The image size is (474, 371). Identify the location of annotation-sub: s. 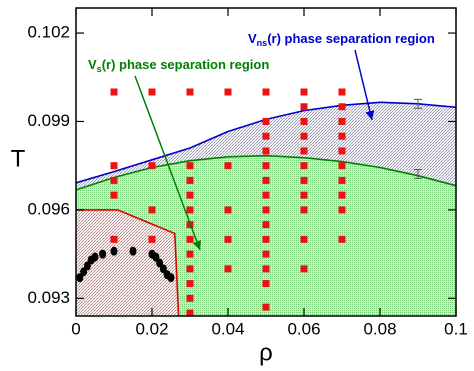
(99, 69).